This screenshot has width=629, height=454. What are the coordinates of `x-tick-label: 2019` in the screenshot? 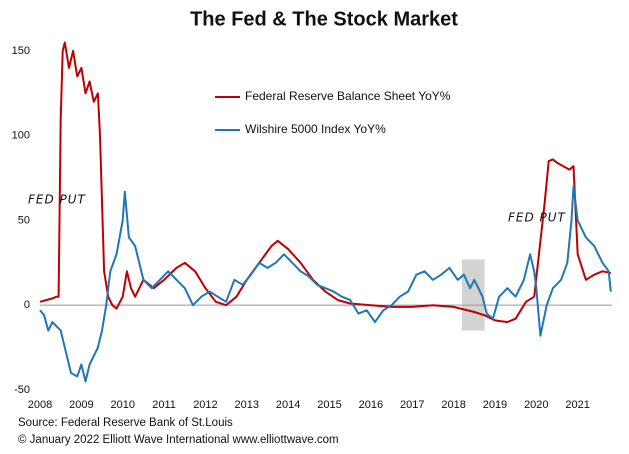 It's located at (495, 405).